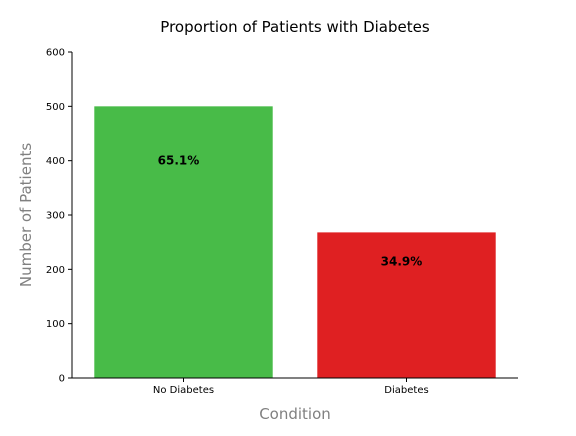 This screenshot has width=576, height=436. Describe the element at coordinates (62, 379) in the screenshot. I see `y-tick-label: 0` at that location.